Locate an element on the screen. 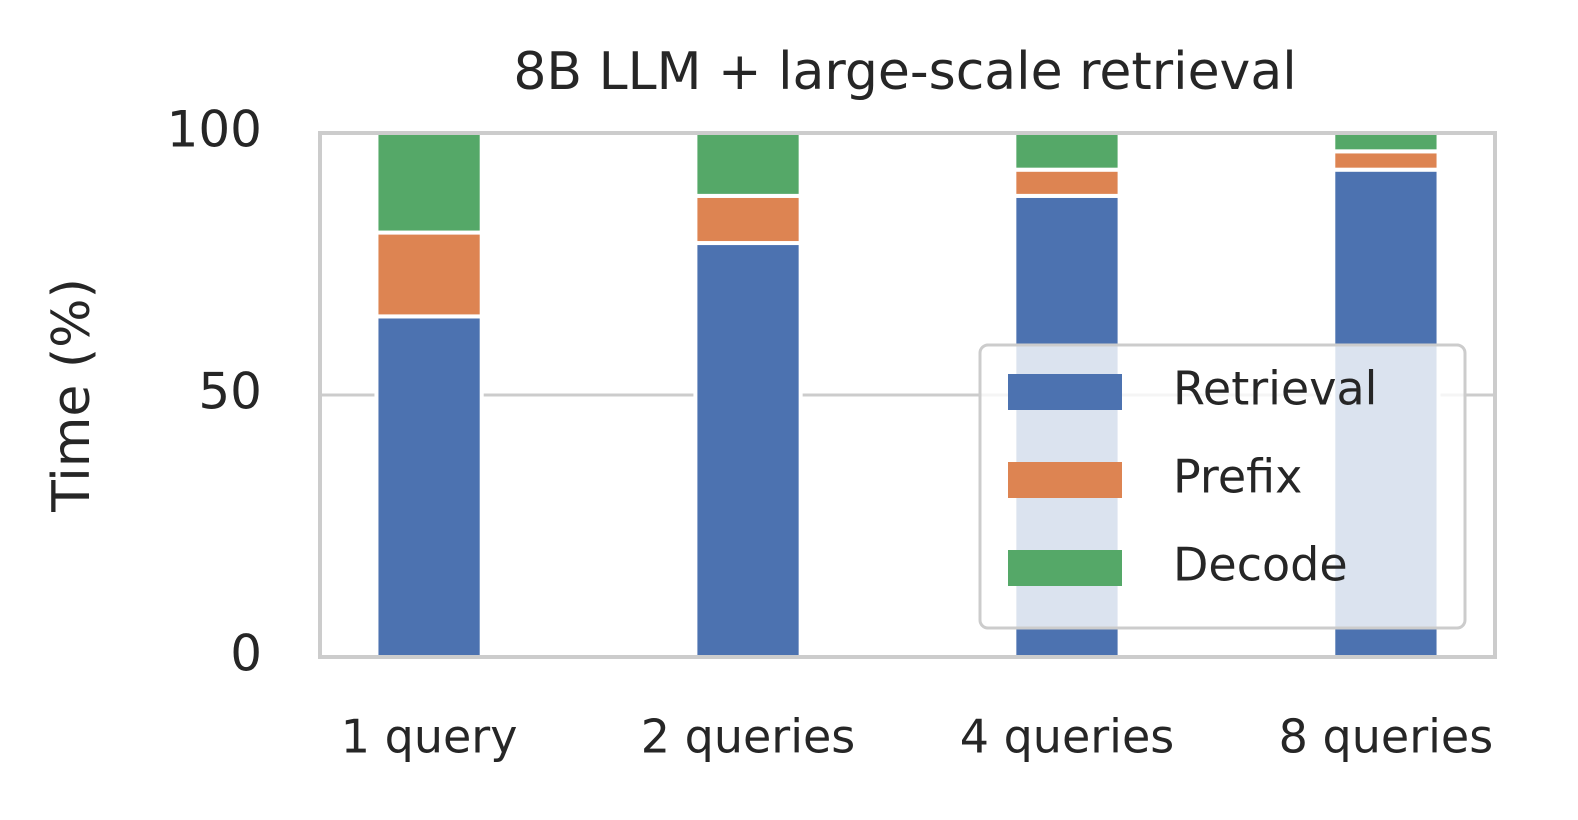 This screenshot has height=820, width=1578. x-tick-label: 2 queries is located at coordinates (748, 737).